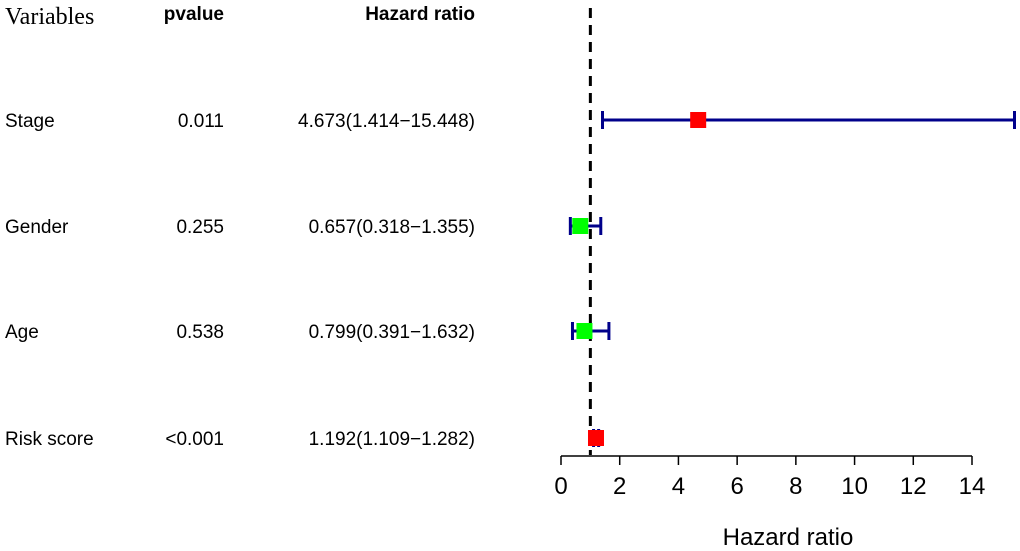  I want to click on row-pvalue-label: 0.538, so click(200, 332).